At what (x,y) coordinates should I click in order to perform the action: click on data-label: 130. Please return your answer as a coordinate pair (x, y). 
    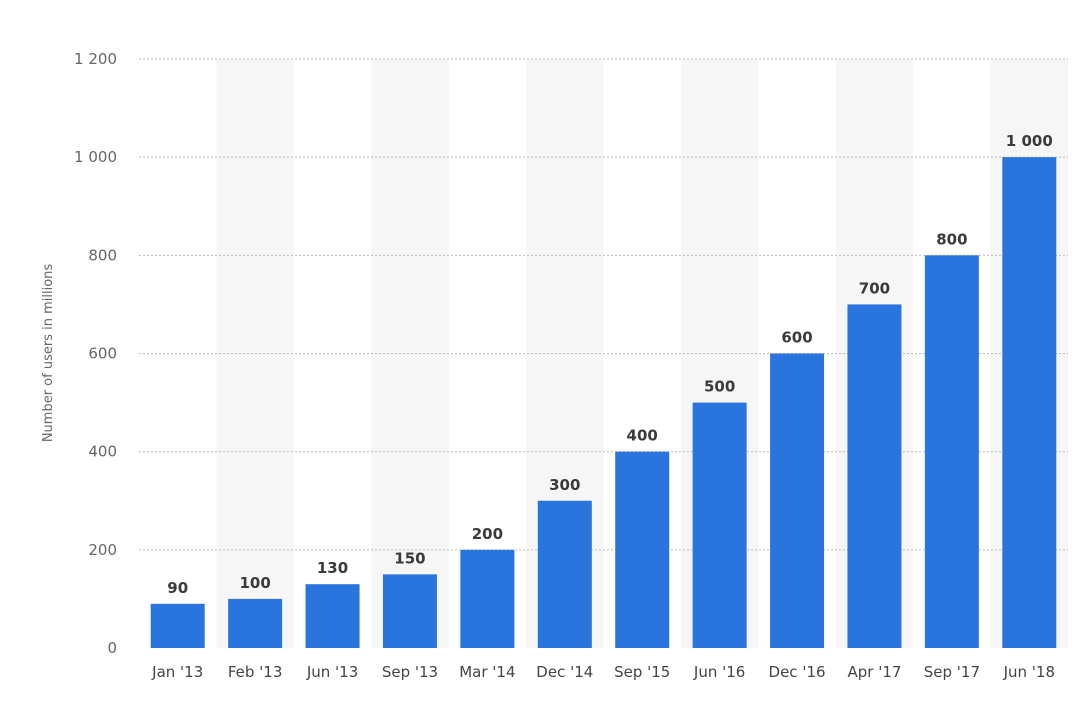
    Looking at the image, I should click on (332, 568).